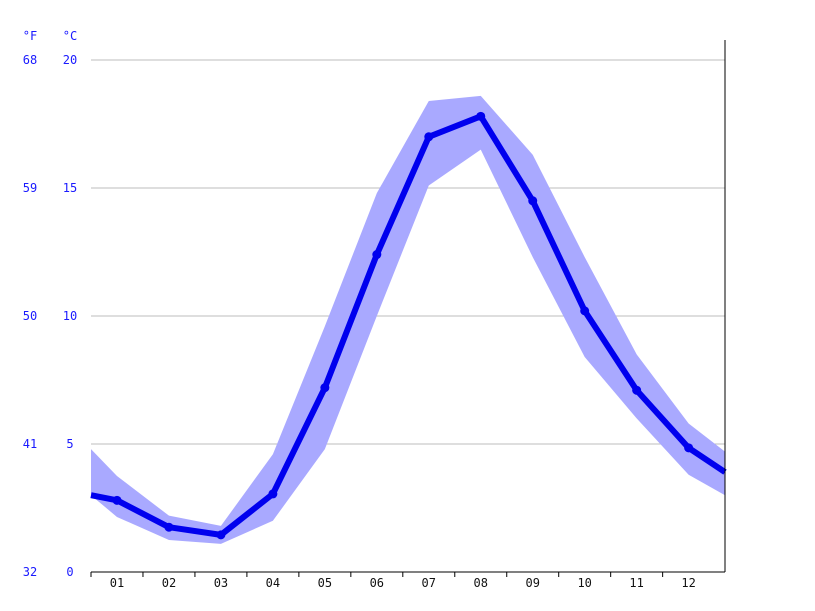 Image resolution: width=815 pixels, height=611 pixels. Describe the element at coordinates (69, 444) in the screenshot. I see `y-tick-celsius: 5` at that location.